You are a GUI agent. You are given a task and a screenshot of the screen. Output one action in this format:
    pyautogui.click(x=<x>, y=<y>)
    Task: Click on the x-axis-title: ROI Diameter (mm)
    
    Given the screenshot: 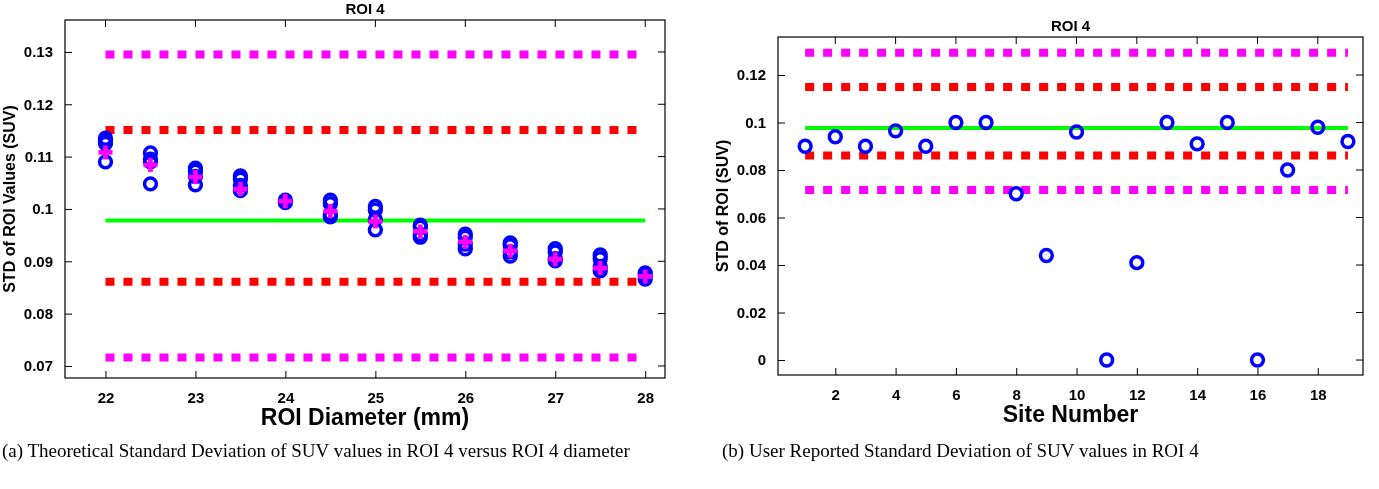 What is the action you would take?
    pyautogui.click(x=365, y=417)
    